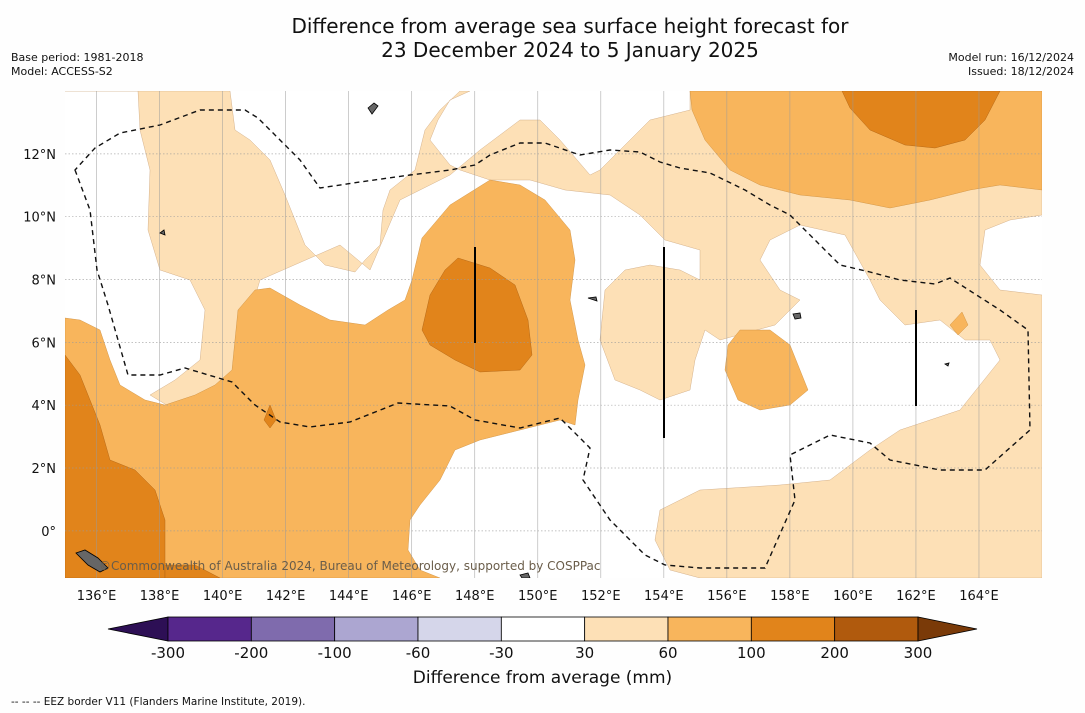  Describe the element at coordinates (39, 155) in the screenshot. I see `y-tick-label: 12°N` at that location.